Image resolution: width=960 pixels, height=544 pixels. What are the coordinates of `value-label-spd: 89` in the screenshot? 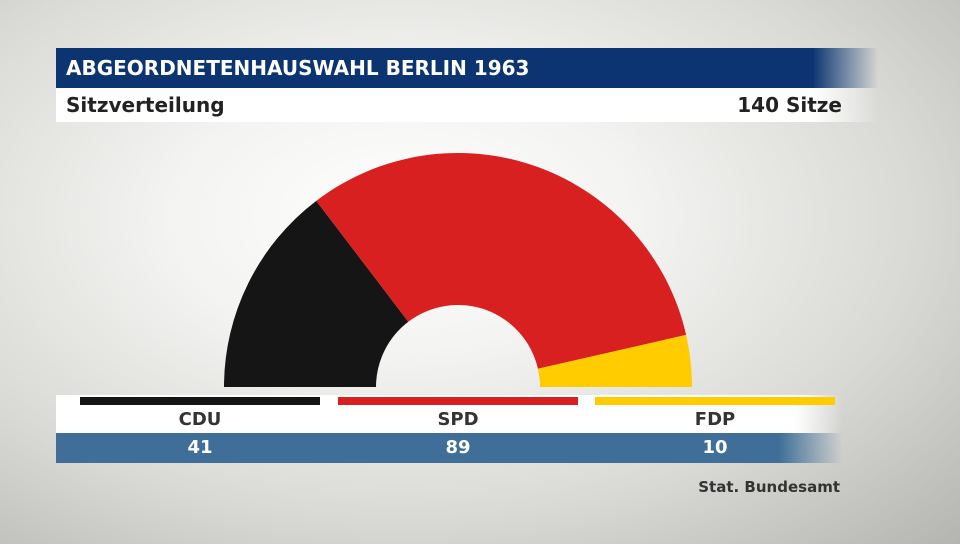 It's located at (458, 447).